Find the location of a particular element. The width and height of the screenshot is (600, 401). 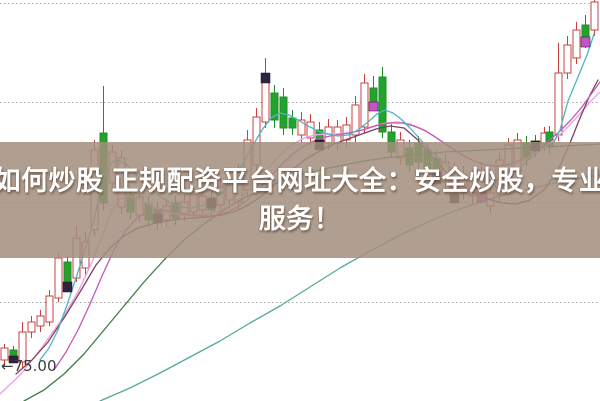

headline-line-2: 服务！ is located at coordinates (300, 219).